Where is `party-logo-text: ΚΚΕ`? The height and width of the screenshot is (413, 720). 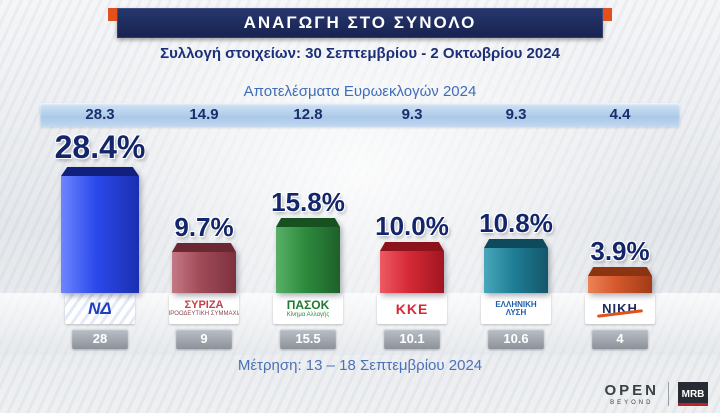
party-logo-text: ΚΚΕ is located at coordinates (412, 308).